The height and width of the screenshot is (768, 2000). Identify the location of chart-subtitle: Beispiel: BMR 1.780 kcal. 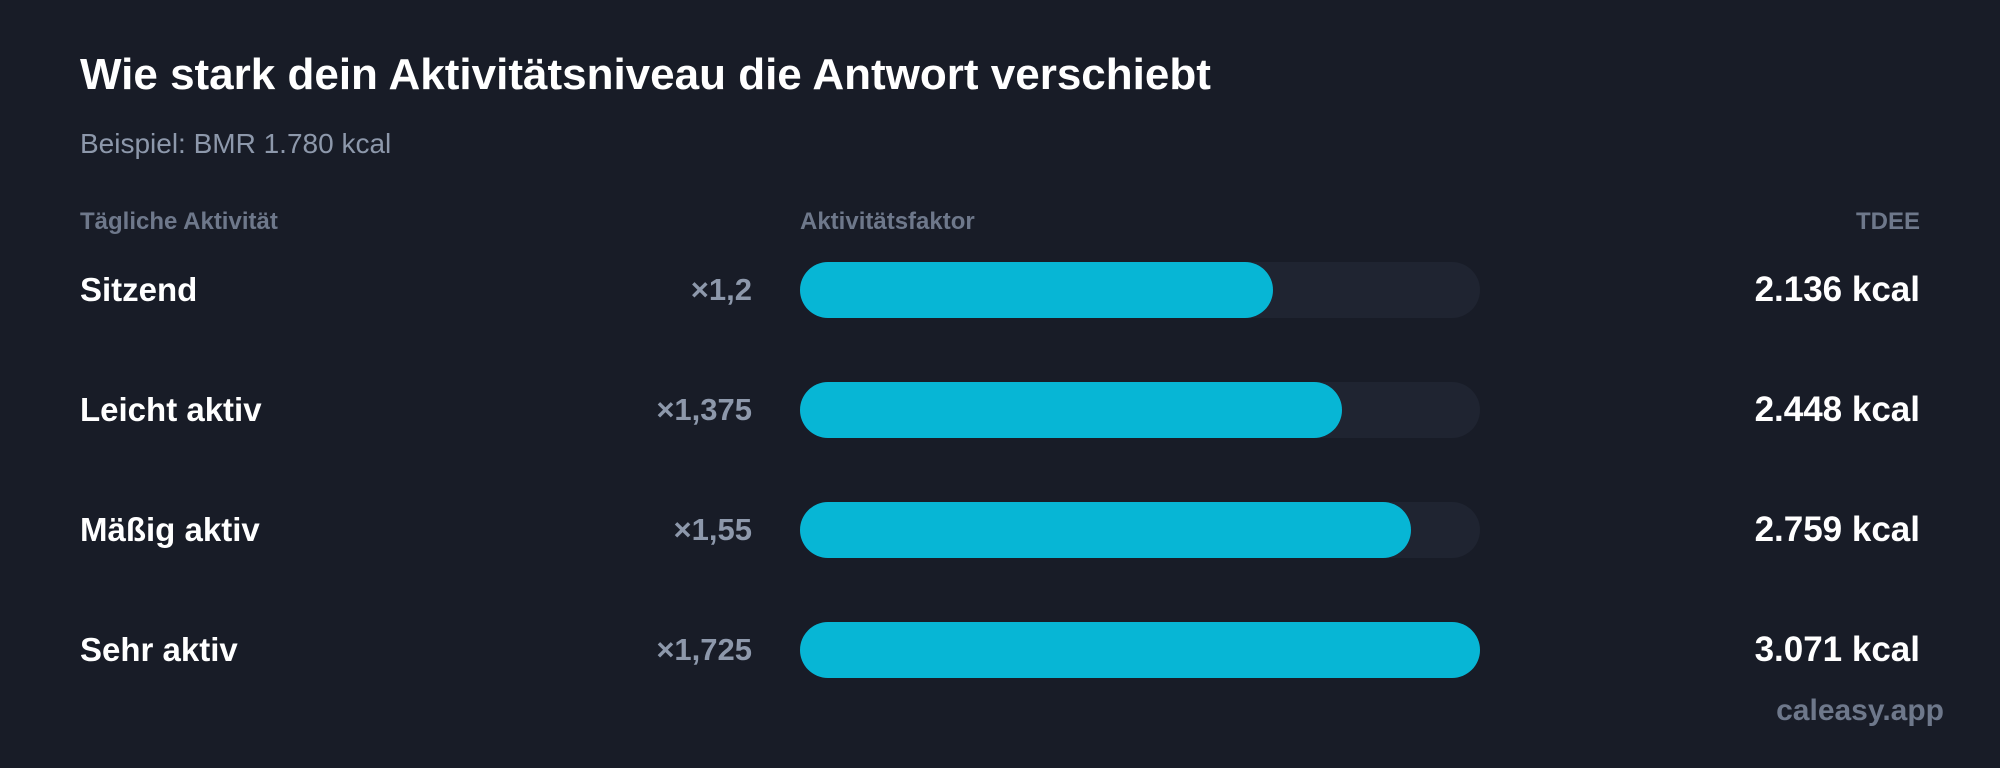
(236, 143).